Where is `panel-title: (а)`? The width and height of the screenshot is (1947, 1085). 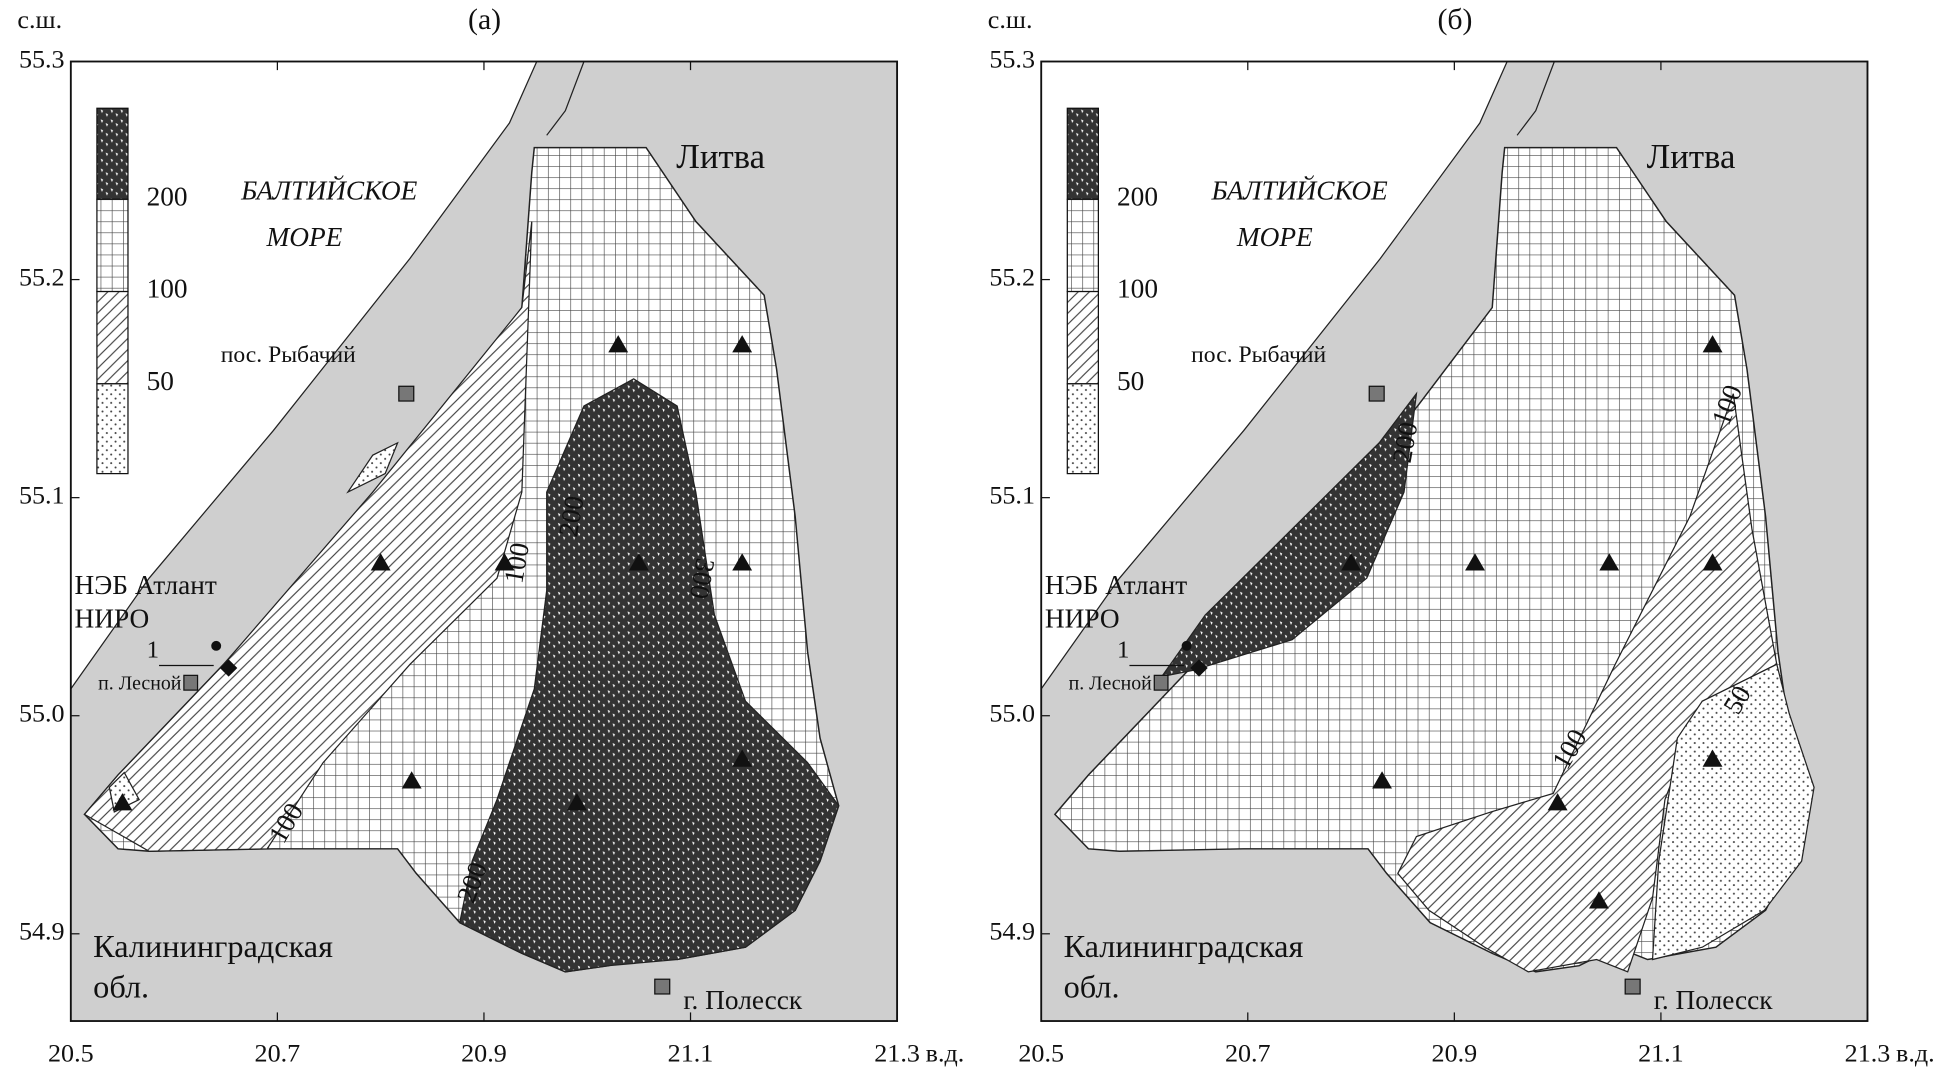
panel-title: (а) is located at coordinates (484, 20).